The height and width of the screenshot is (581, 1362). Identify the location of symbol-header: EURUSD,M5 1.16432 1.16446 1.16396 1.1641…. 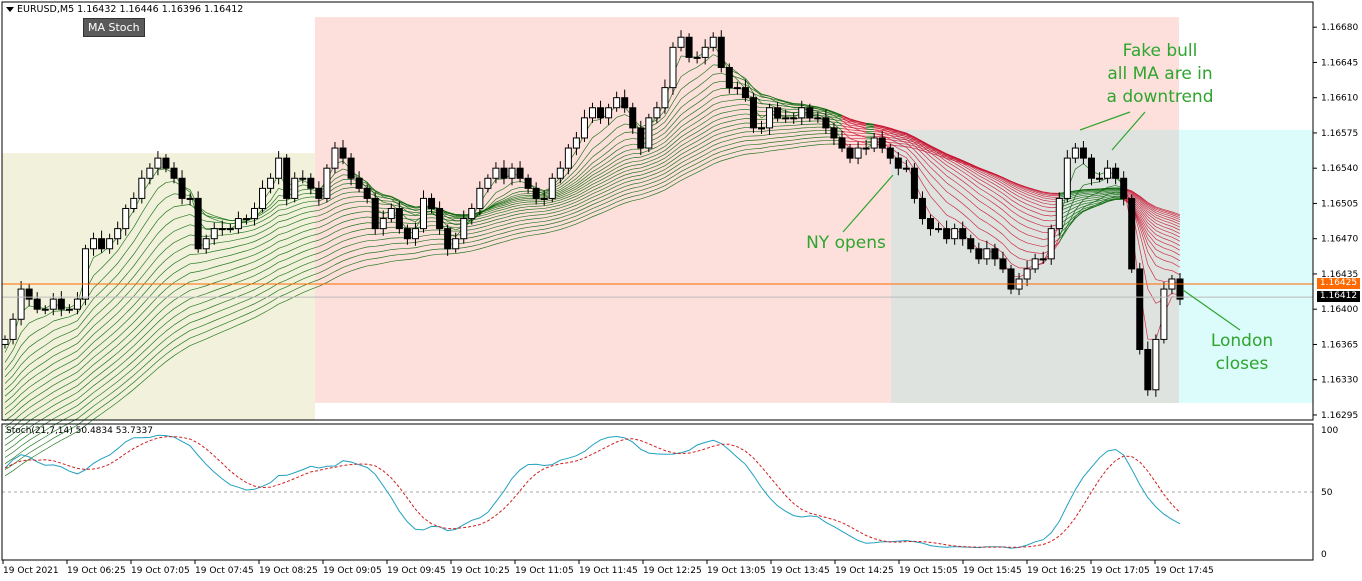
(124, 9).